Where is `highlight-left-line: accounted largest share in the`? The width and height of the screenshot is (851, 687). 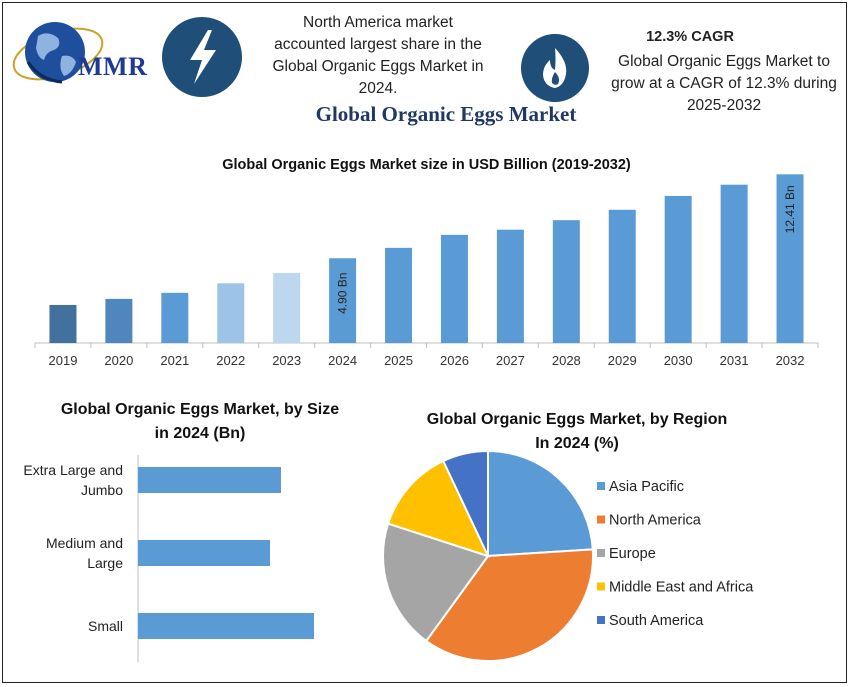 highlight-left-line: accounted largest share in the is located at coordinates (378, 44).